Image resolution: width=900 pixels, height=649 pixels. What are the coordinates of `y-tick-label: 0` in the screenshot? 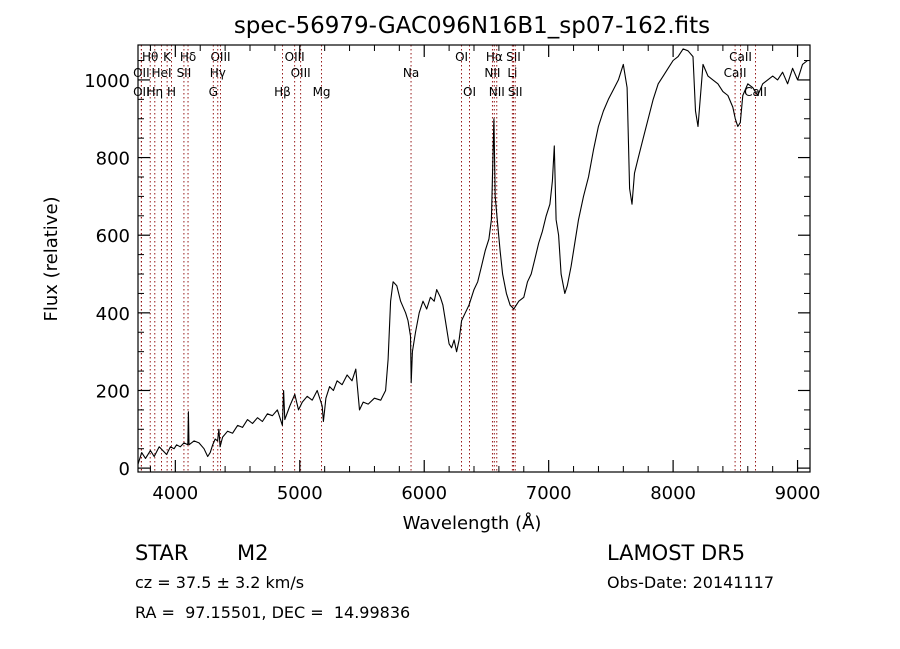 It's located at (124, 469).